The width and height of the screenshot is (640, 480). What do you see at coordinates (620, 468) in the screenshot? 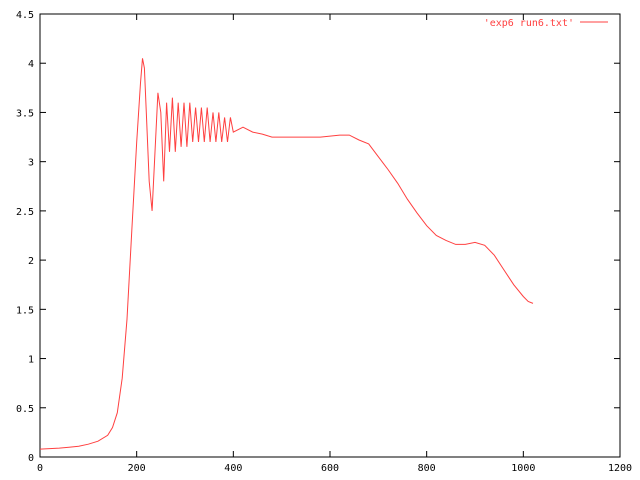
I see `x-tick-label: 1200` at bounding box center [620, 468].